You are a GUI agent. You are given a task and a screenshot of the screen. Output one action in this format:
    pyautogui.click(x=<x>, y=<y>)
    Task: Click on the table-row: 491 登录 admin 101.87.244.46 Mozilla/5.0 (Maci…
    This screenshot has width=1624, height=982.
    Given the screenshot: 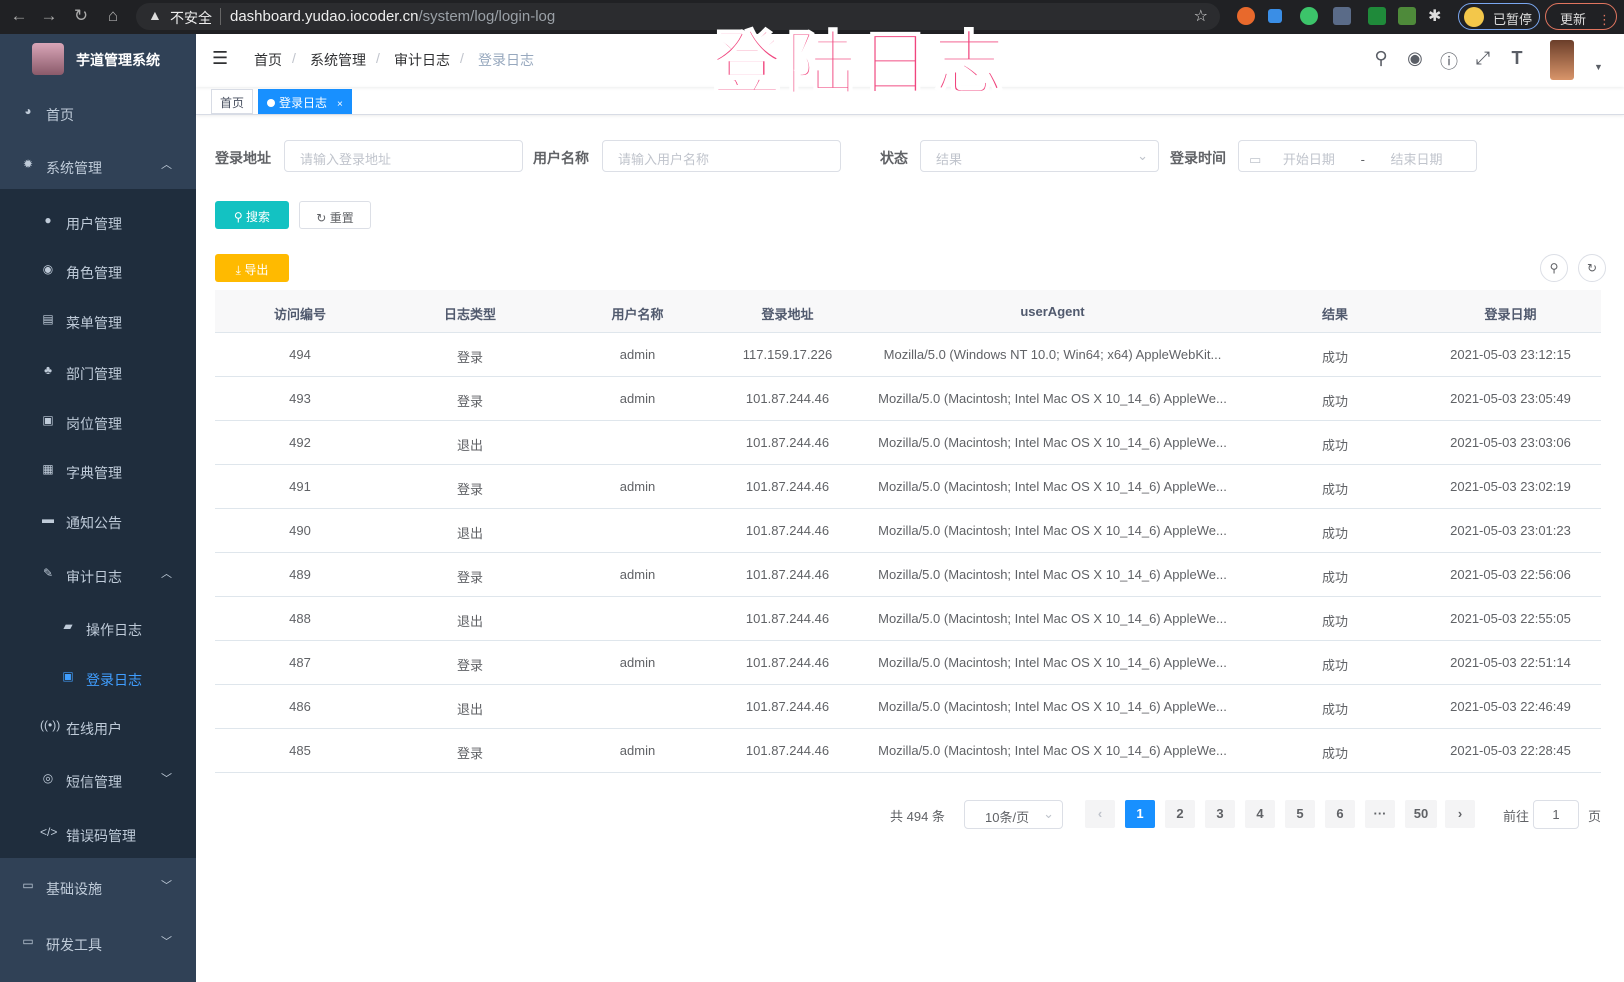 What is the action you would take?
    pyautogui.click(x=908, y=487)
    